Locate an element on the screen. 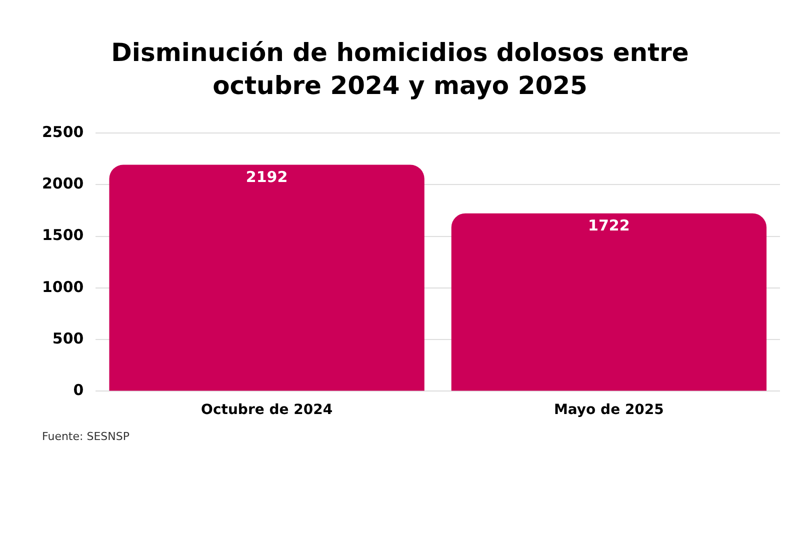 The width and height of the screenshot is (800, 533). chart-title: Disminución de homicidios dolosos entre octubre 2024 y mayo 2025 is located at coordinates (400, 69).